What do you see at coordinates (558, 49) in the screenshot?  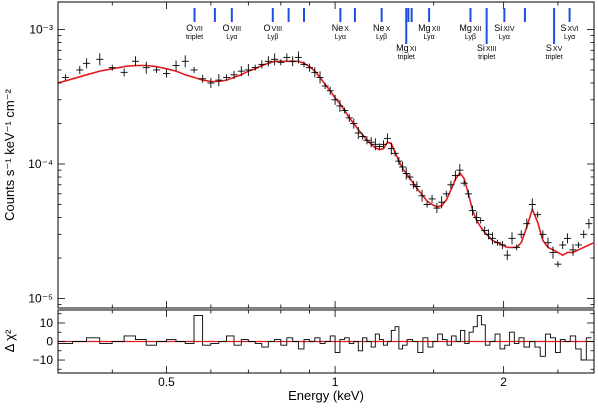 I see `line-marker-ion: XV` at bounding box center [558, 49].